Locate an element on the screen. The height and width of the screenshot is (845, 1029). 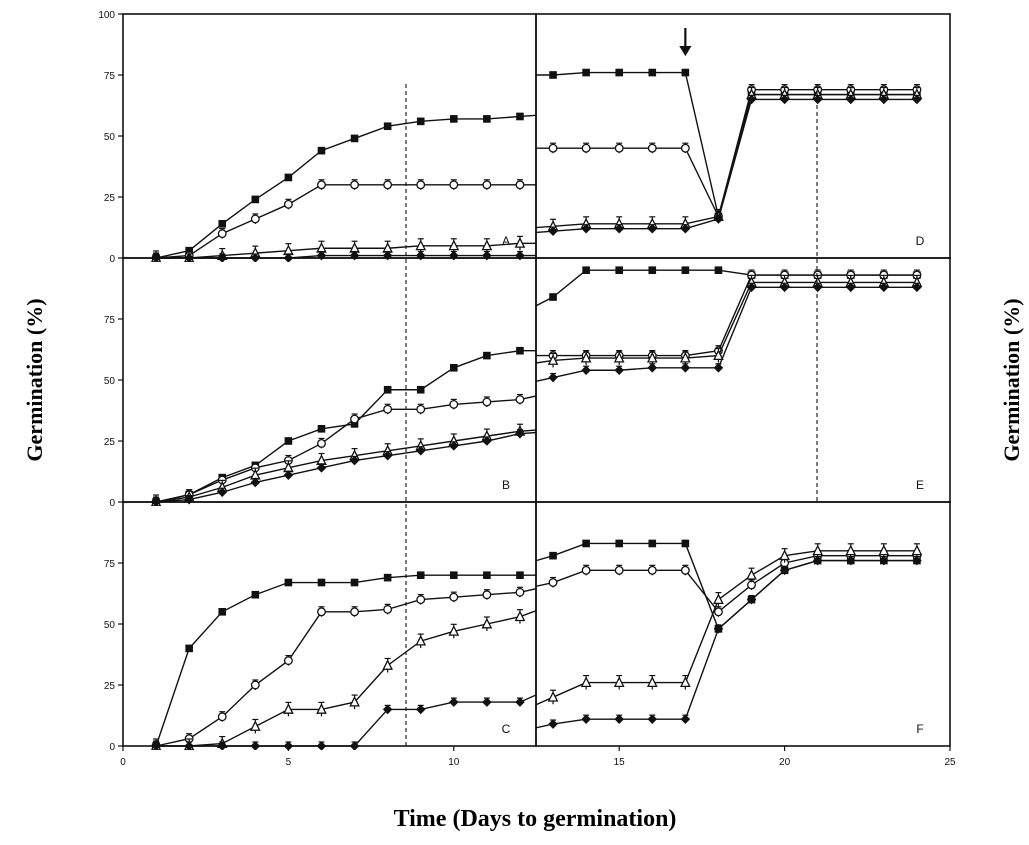
panel-label: F is located at coordinates (919, 729).